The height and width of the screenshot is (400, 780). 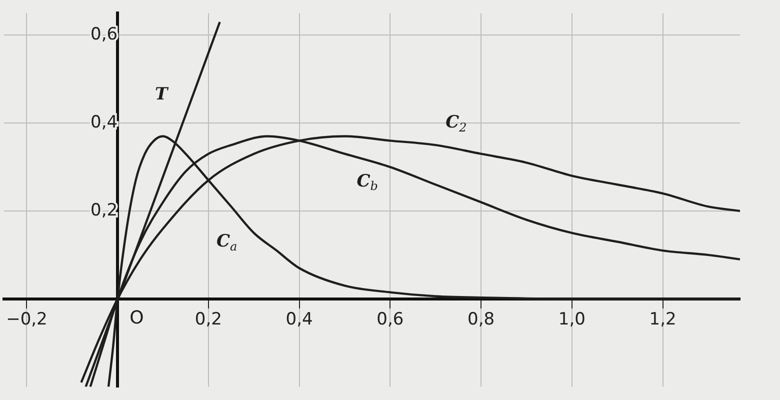 I want to click on x-tick-label: 0,8, so click(x=481, y=320).